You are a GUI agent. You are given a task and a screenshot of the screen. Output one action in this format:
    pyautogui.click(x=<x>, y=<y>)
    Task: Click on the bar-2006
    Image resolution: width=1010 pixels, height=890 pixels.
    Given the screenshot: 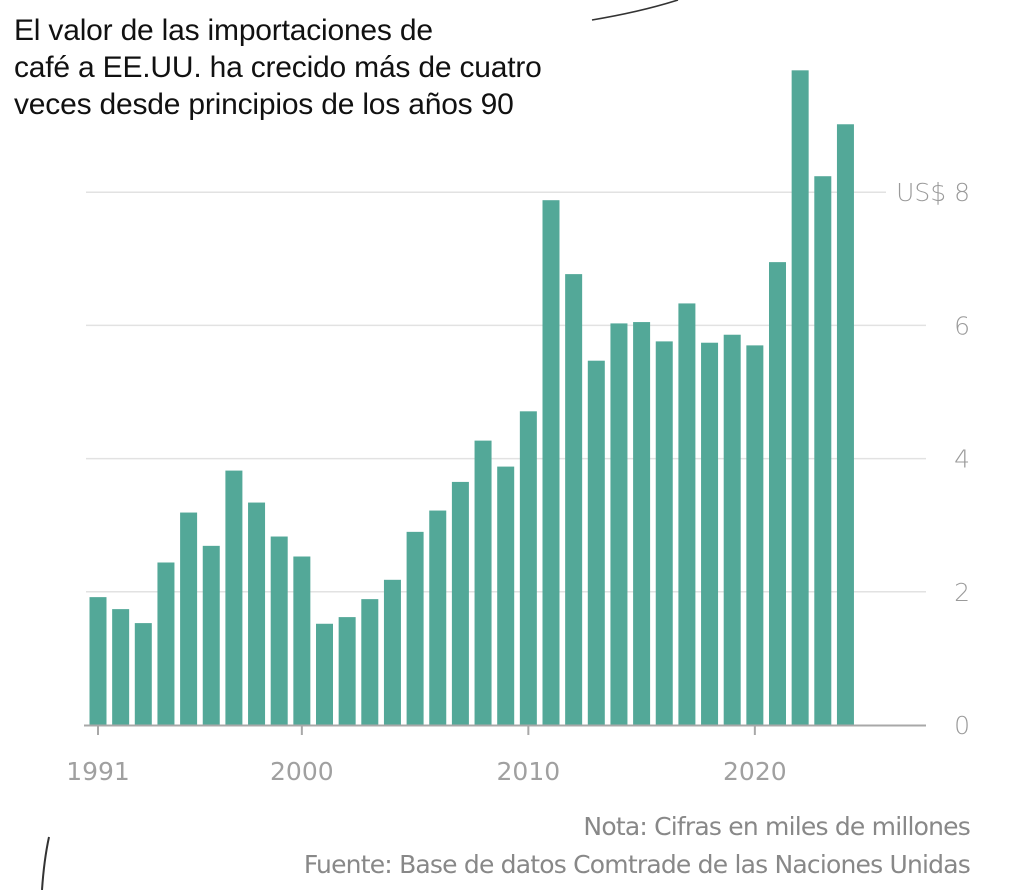 What is the action you would take?
    pyautogui.click(x=438, y=617)
    